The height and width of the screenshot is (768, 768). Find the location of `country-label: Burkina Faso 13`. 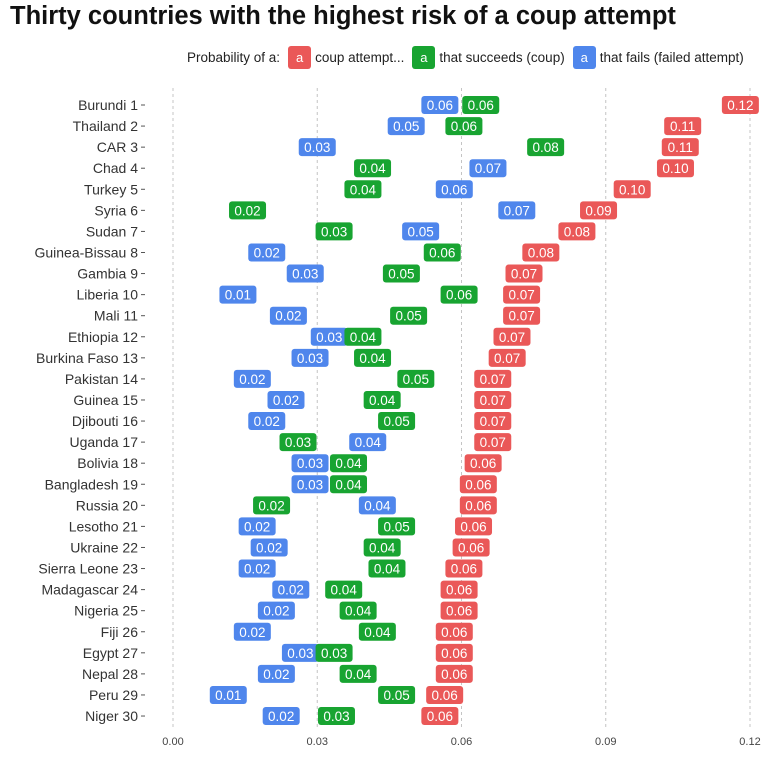

country-label: Burkina Faso 13 is located at coordinates (87, 358).